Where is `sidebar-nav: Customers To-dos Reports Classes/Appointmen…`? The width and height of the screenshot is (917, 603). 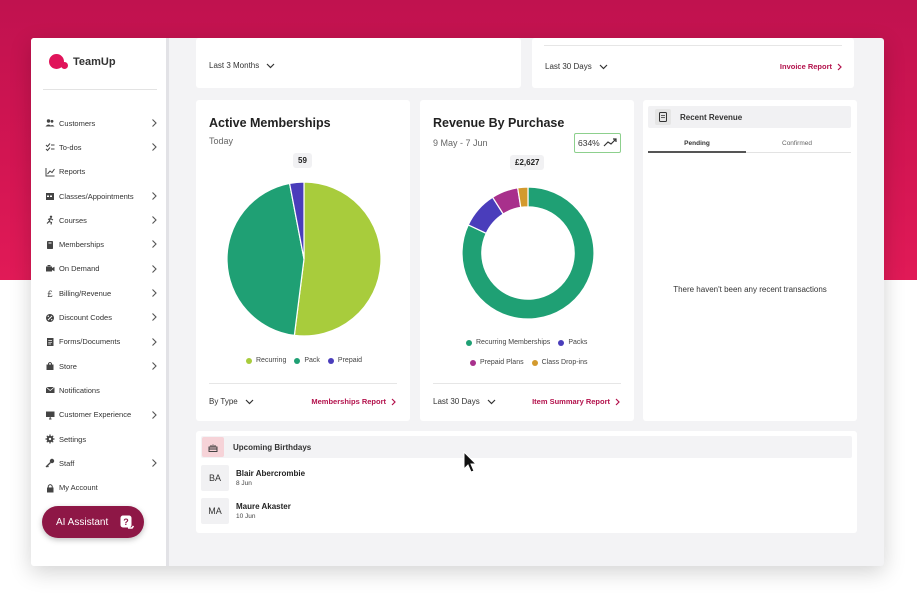
sidebar-nav: Customers To-dos Reports Classes/Appointmen… is located at coordinates (100, 305).